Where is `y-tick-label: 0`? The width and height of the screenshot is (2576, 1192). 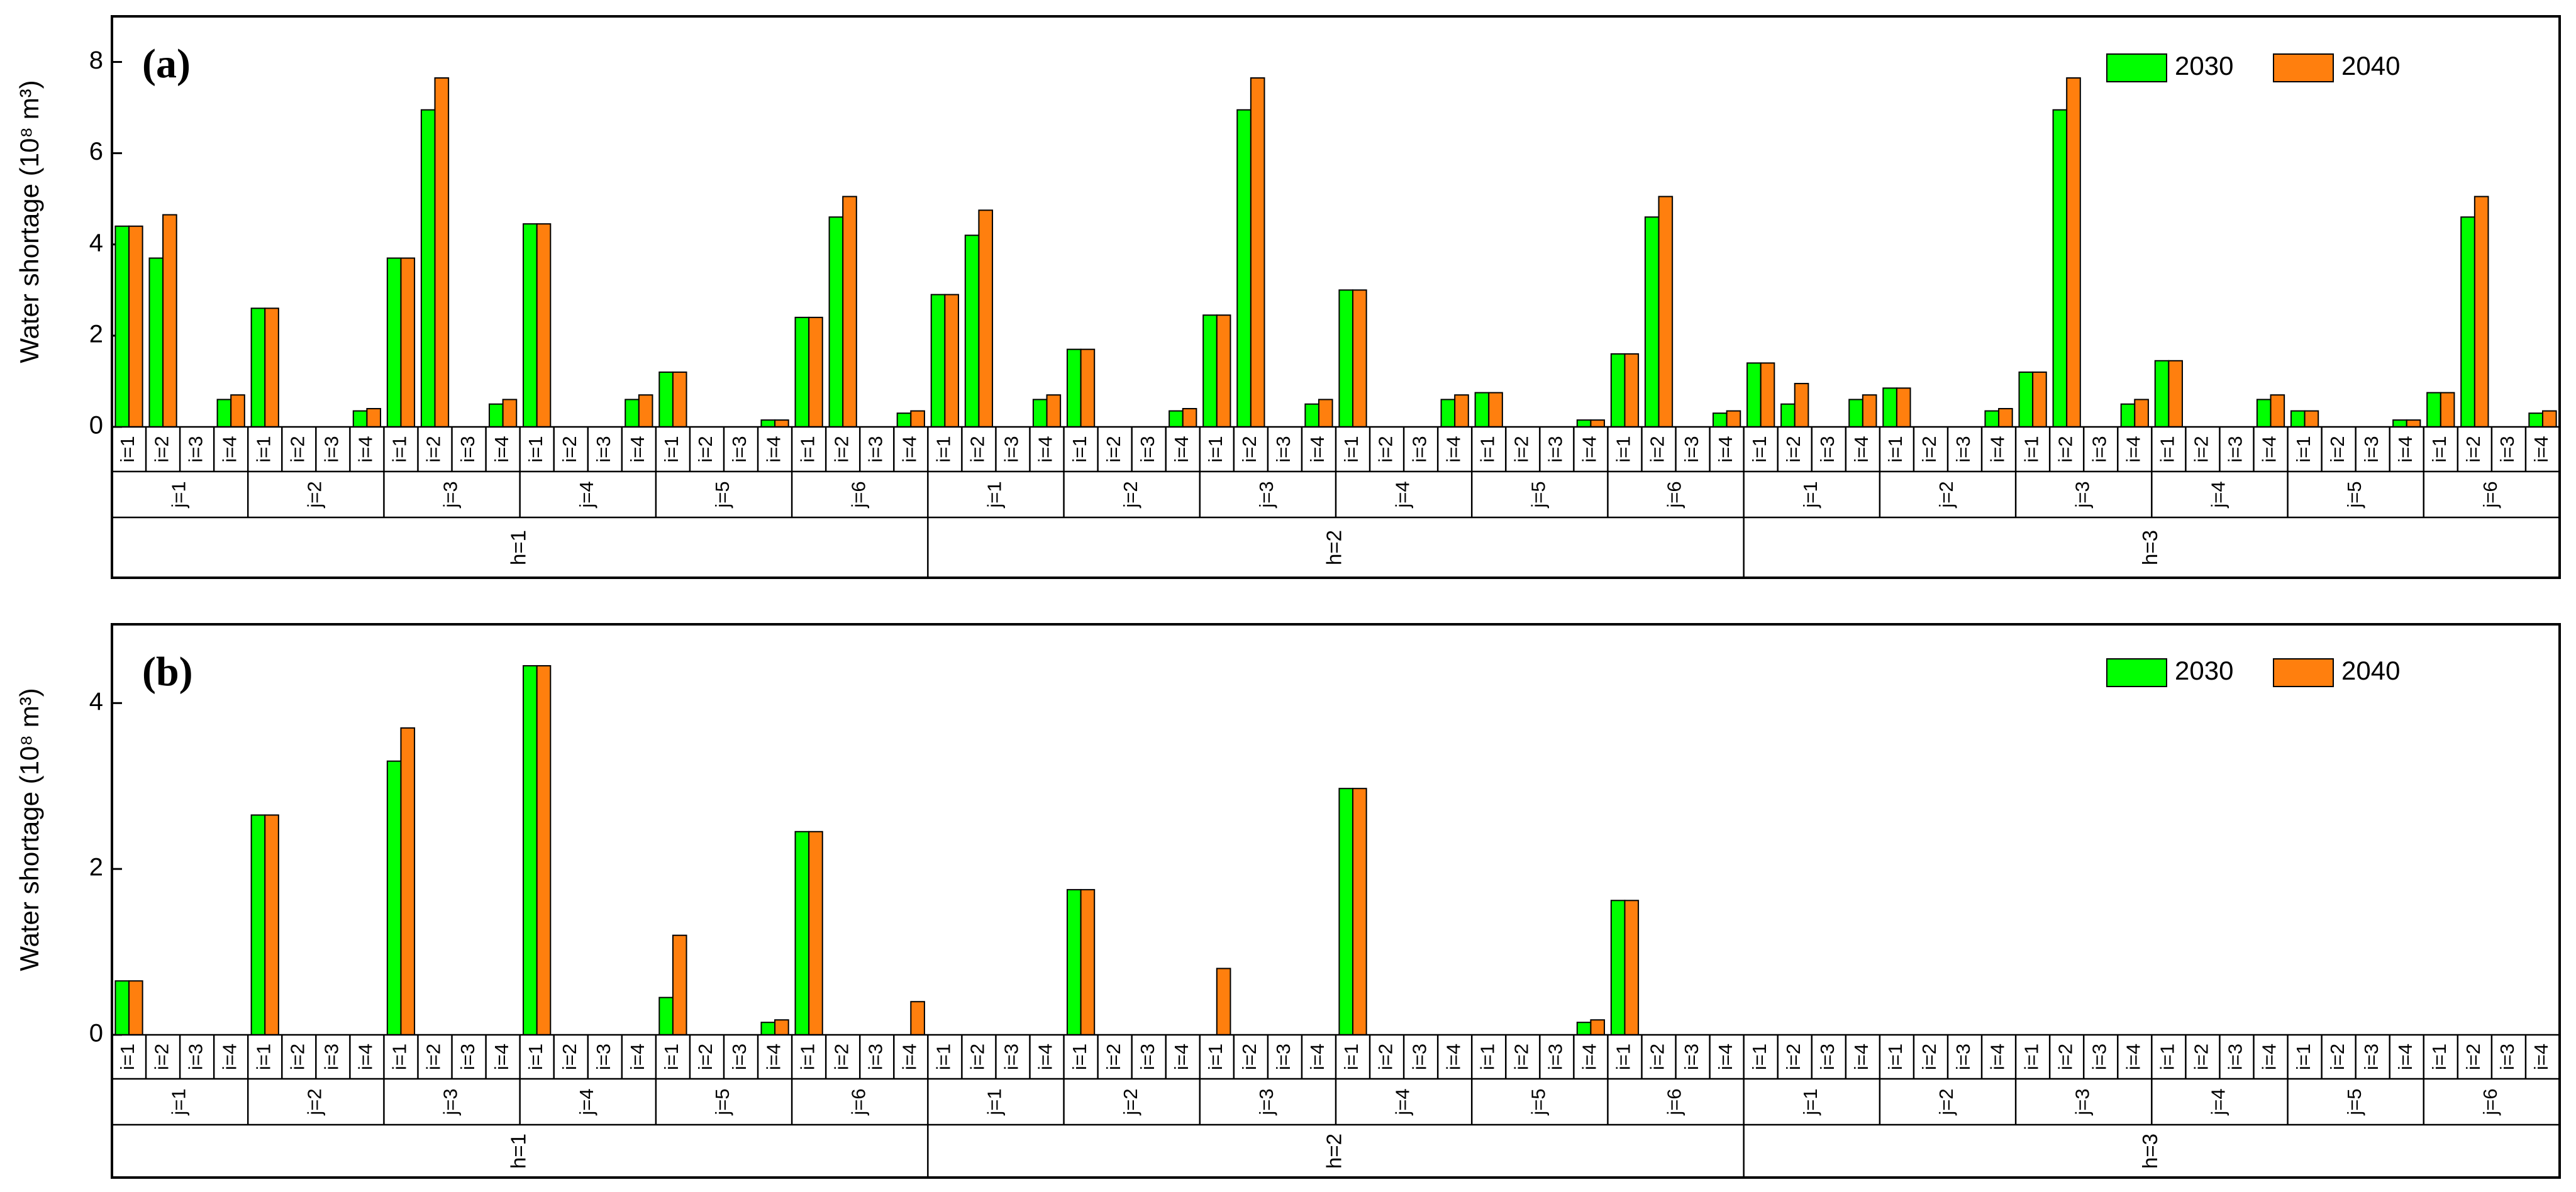 y-tick-label: 0 is located at coordinates (96, 425).